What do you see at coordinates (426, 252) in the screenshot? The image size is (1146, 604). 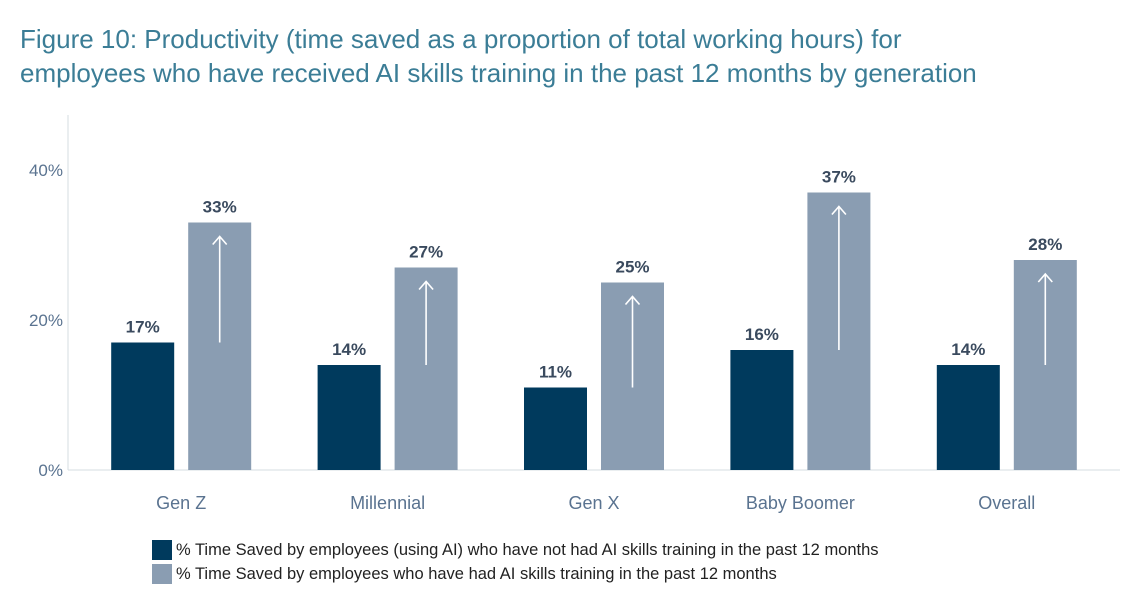 I see `data-label: 27%` at bounding box center [426, 252].